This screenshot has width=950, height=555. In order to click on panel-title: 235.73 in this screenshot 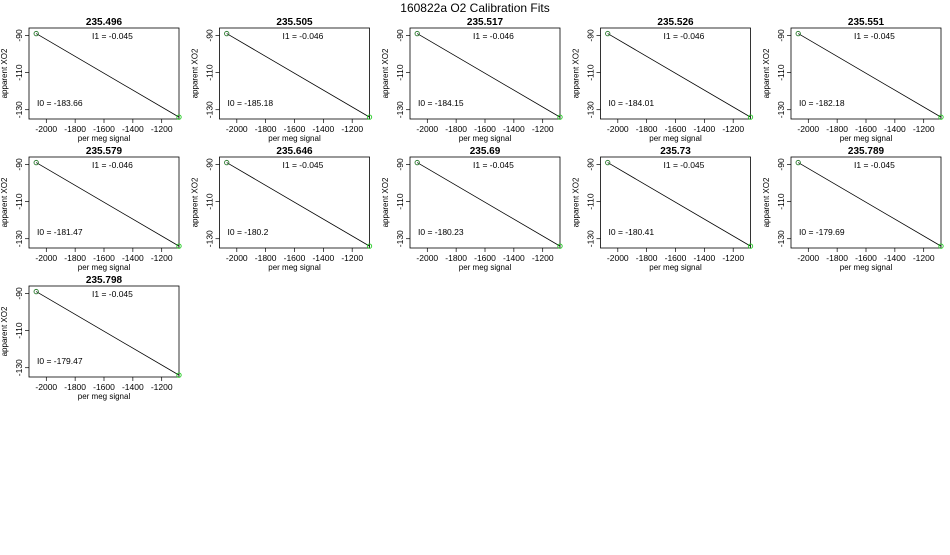, I will do `click(675, 151)`.